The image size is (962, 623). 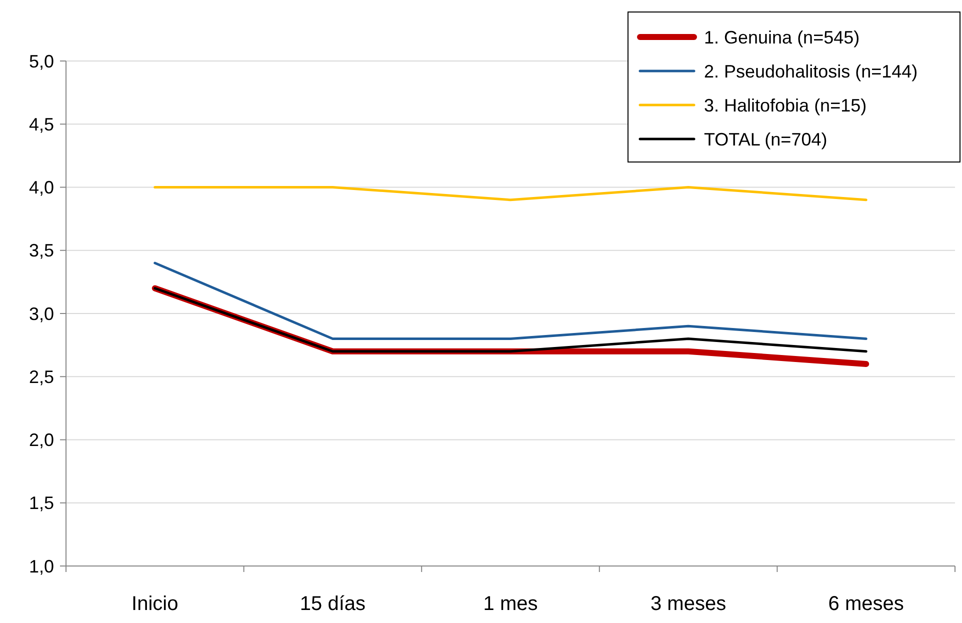 What do you see at coordinates (766, 139) in the screenshot?
I see `legend-label: TOTAL (n=704)` at bounding box center [766, 139].